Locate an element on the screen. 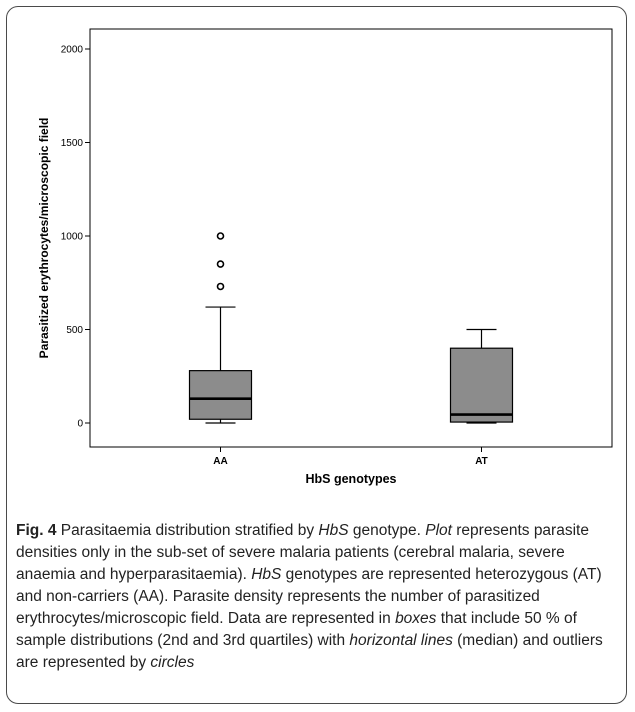 This screenshot has height=712, width=635. y-tick-label: 1000 is located at coordinates (72, 237).